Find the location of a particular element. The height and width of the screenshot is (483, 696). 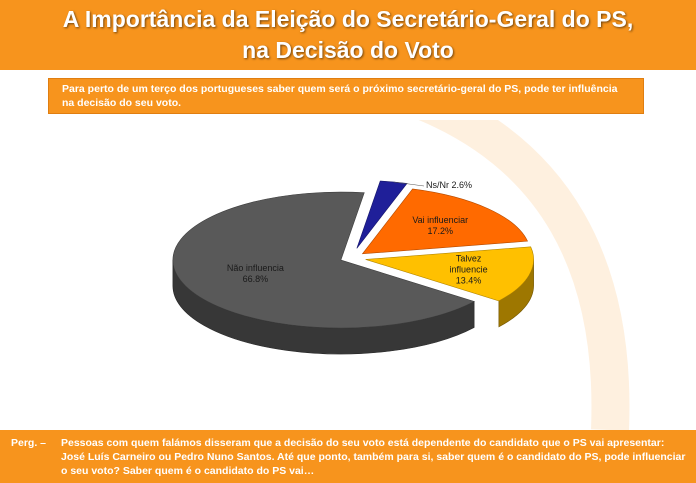

pie-slice-vai-influenciar is located at coordinates (444, 221).